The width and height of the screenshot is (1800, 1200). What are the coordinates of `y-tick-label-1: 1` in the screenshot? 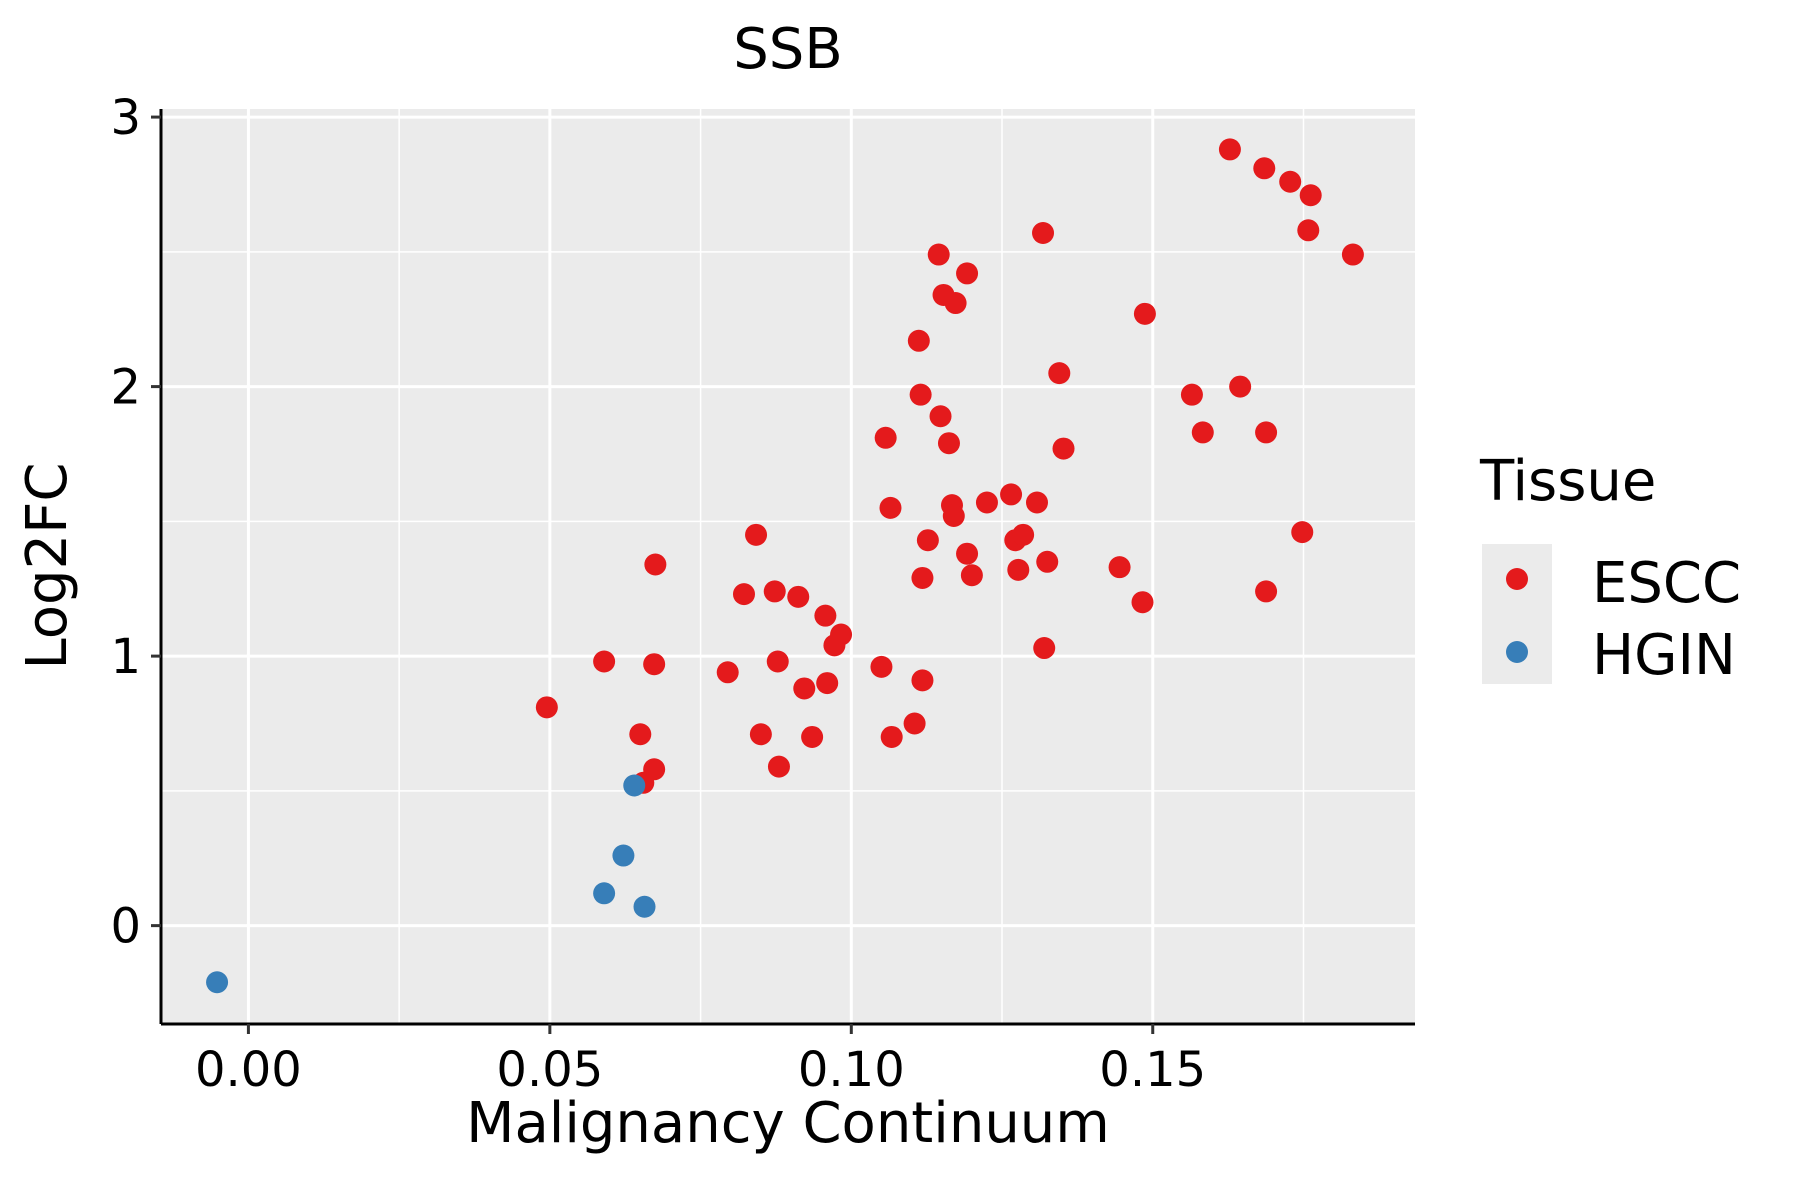 It's located at (125, 657).